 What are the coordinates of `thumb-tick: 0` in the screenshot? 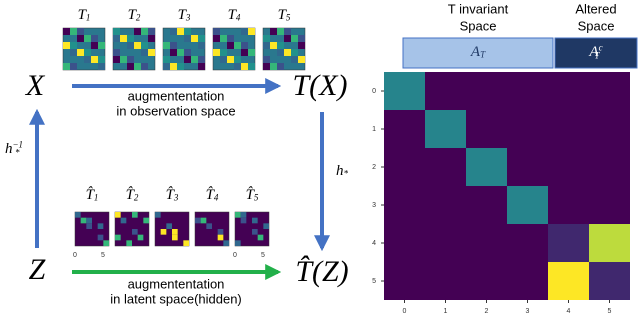 It's located at (235, 255).